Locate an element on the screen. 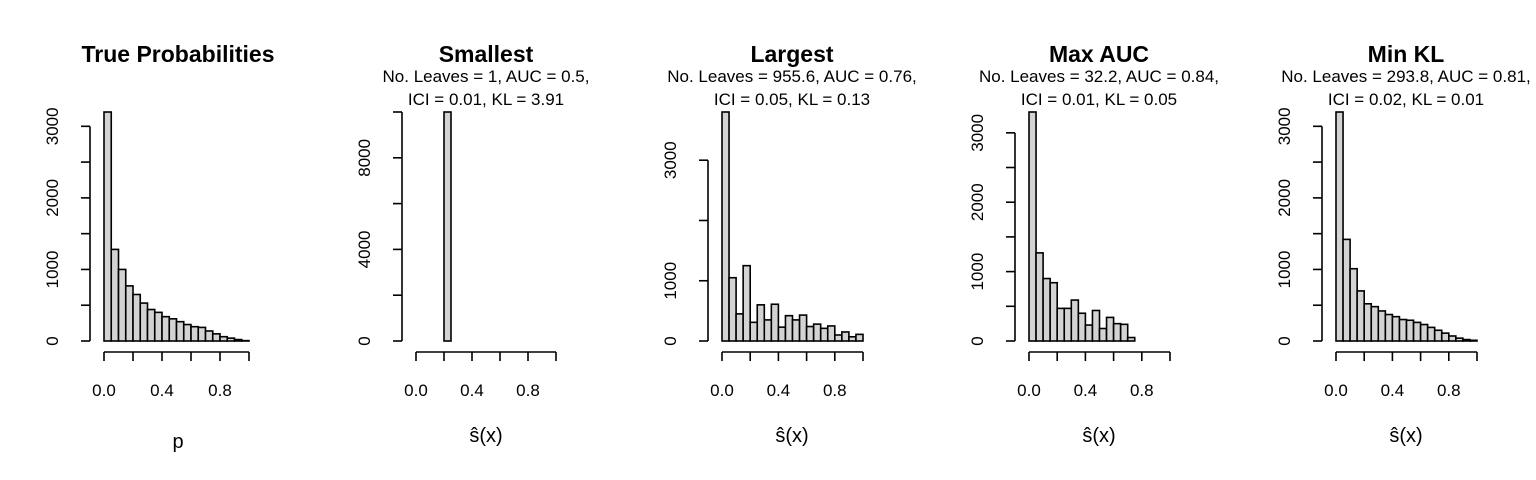 Image resolution: width=1536 pixels, height=480 pixels. y-tick-label: 4000 is located at coordinates (364, 249).